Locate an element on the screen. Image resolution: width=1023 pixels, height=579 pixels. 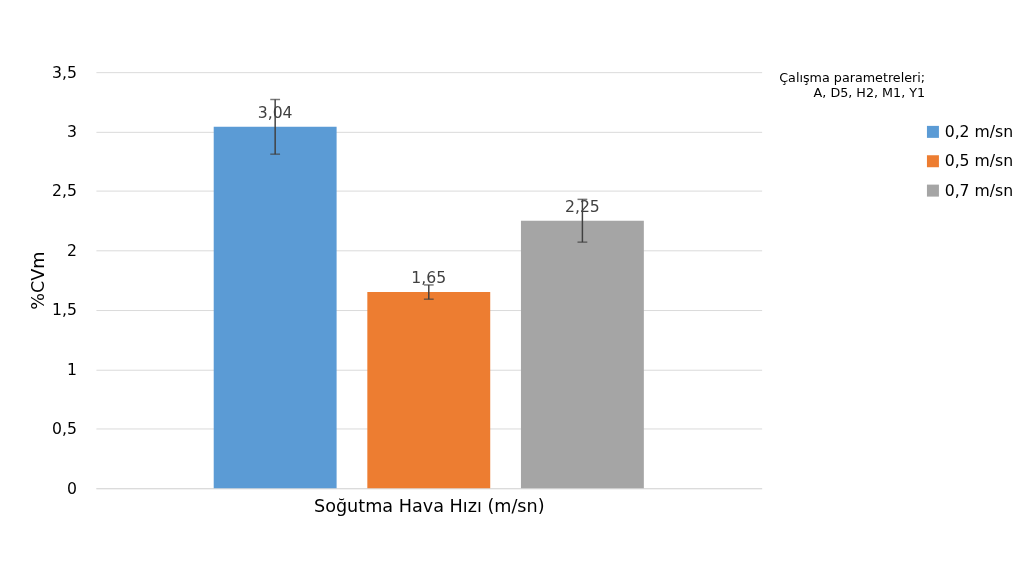
y-tick-label: 2,5 is located at coordinates (64, 191).